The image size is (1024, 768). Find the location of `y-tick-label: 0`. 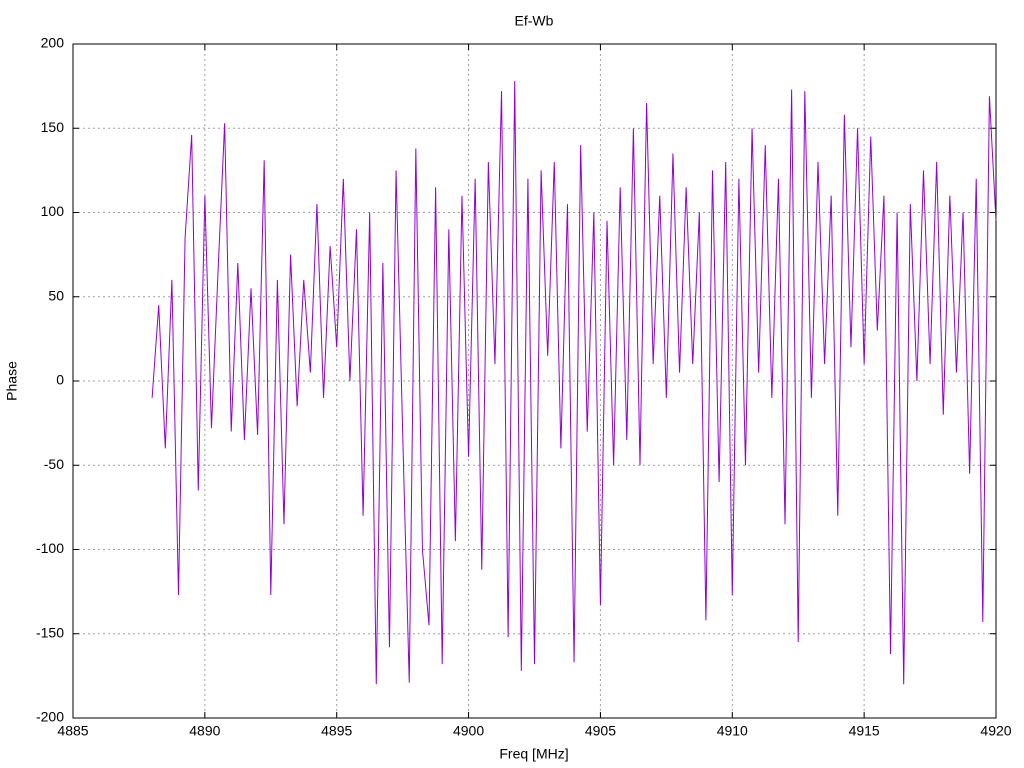

y-tick-label: 0 is located at coordinates (60, 380).